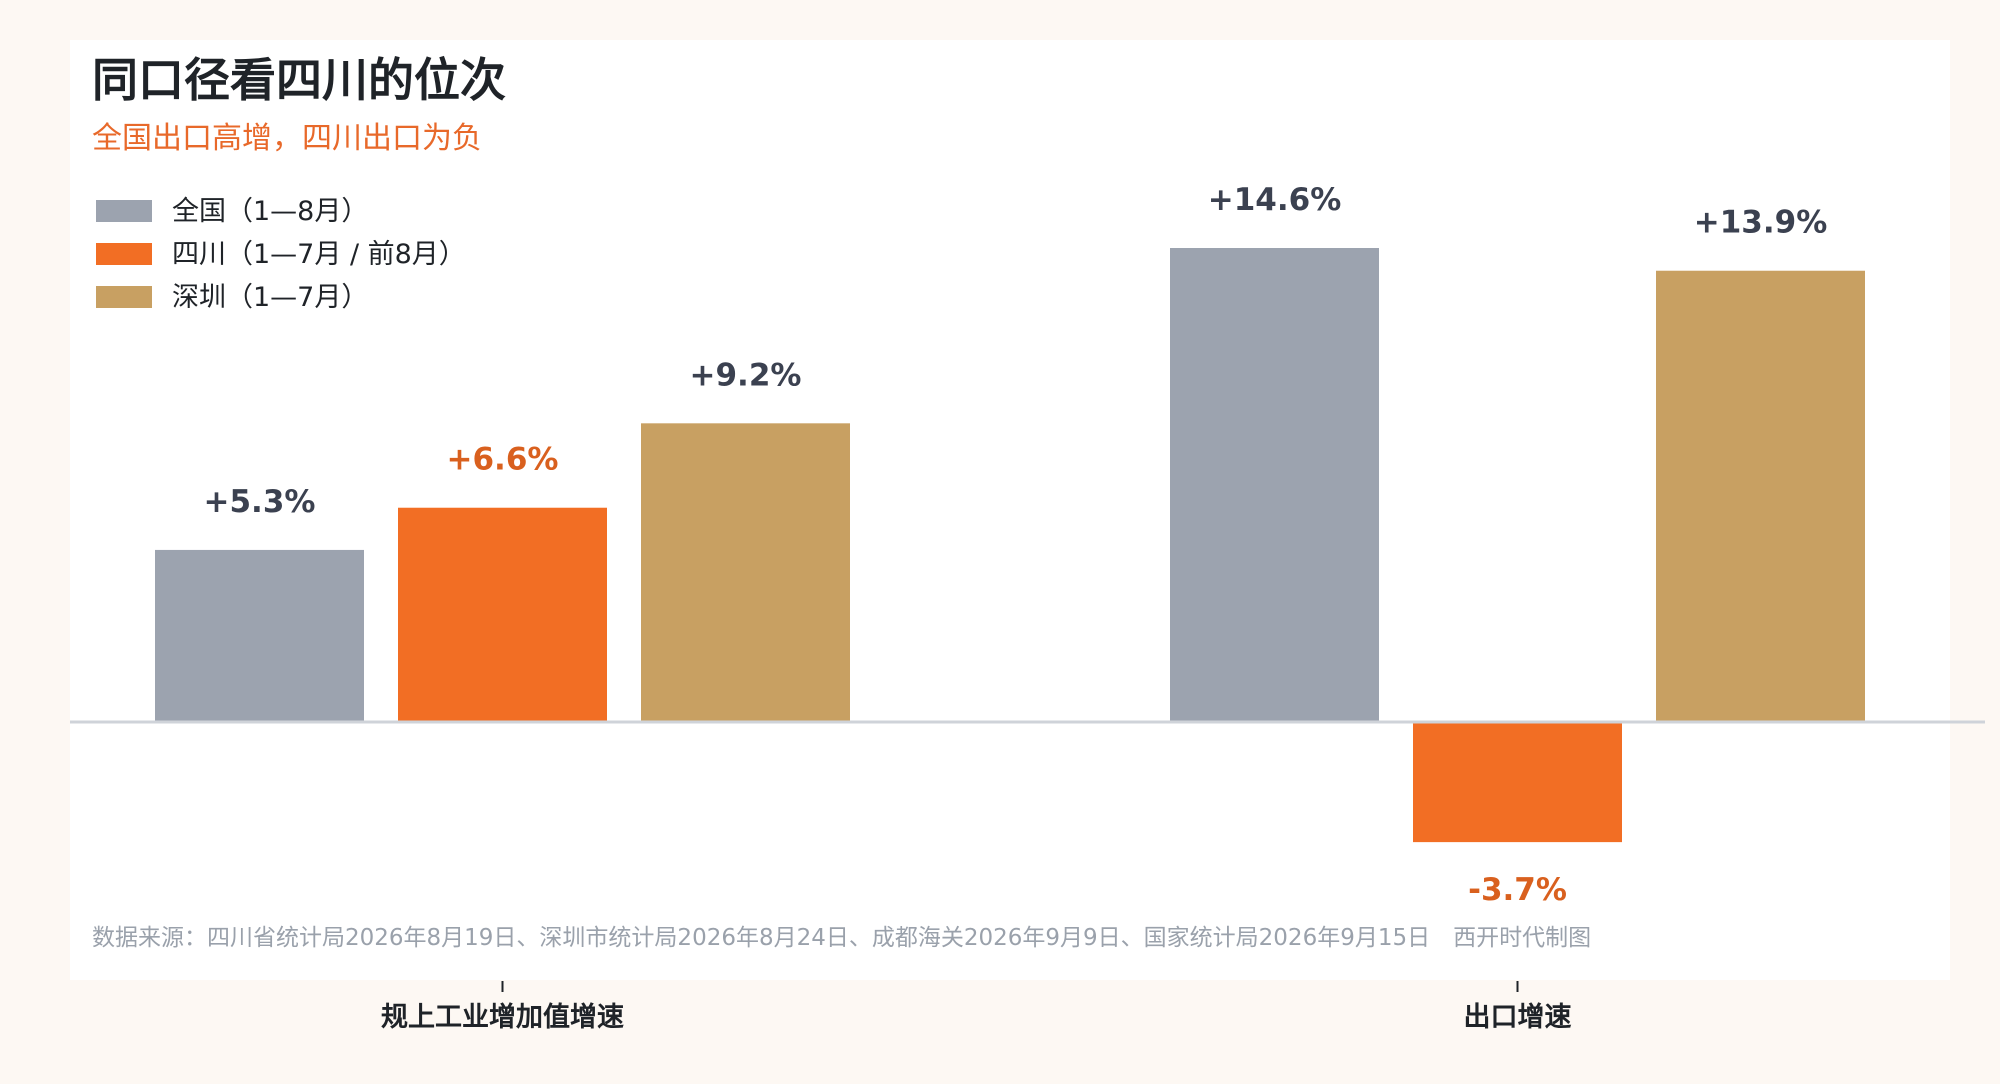  What do you see at coordinates (502, 1017) in the screenshot?
I see `x-tick-label-0: 规上工业增加值增速` at bounding box center [502, 1017].